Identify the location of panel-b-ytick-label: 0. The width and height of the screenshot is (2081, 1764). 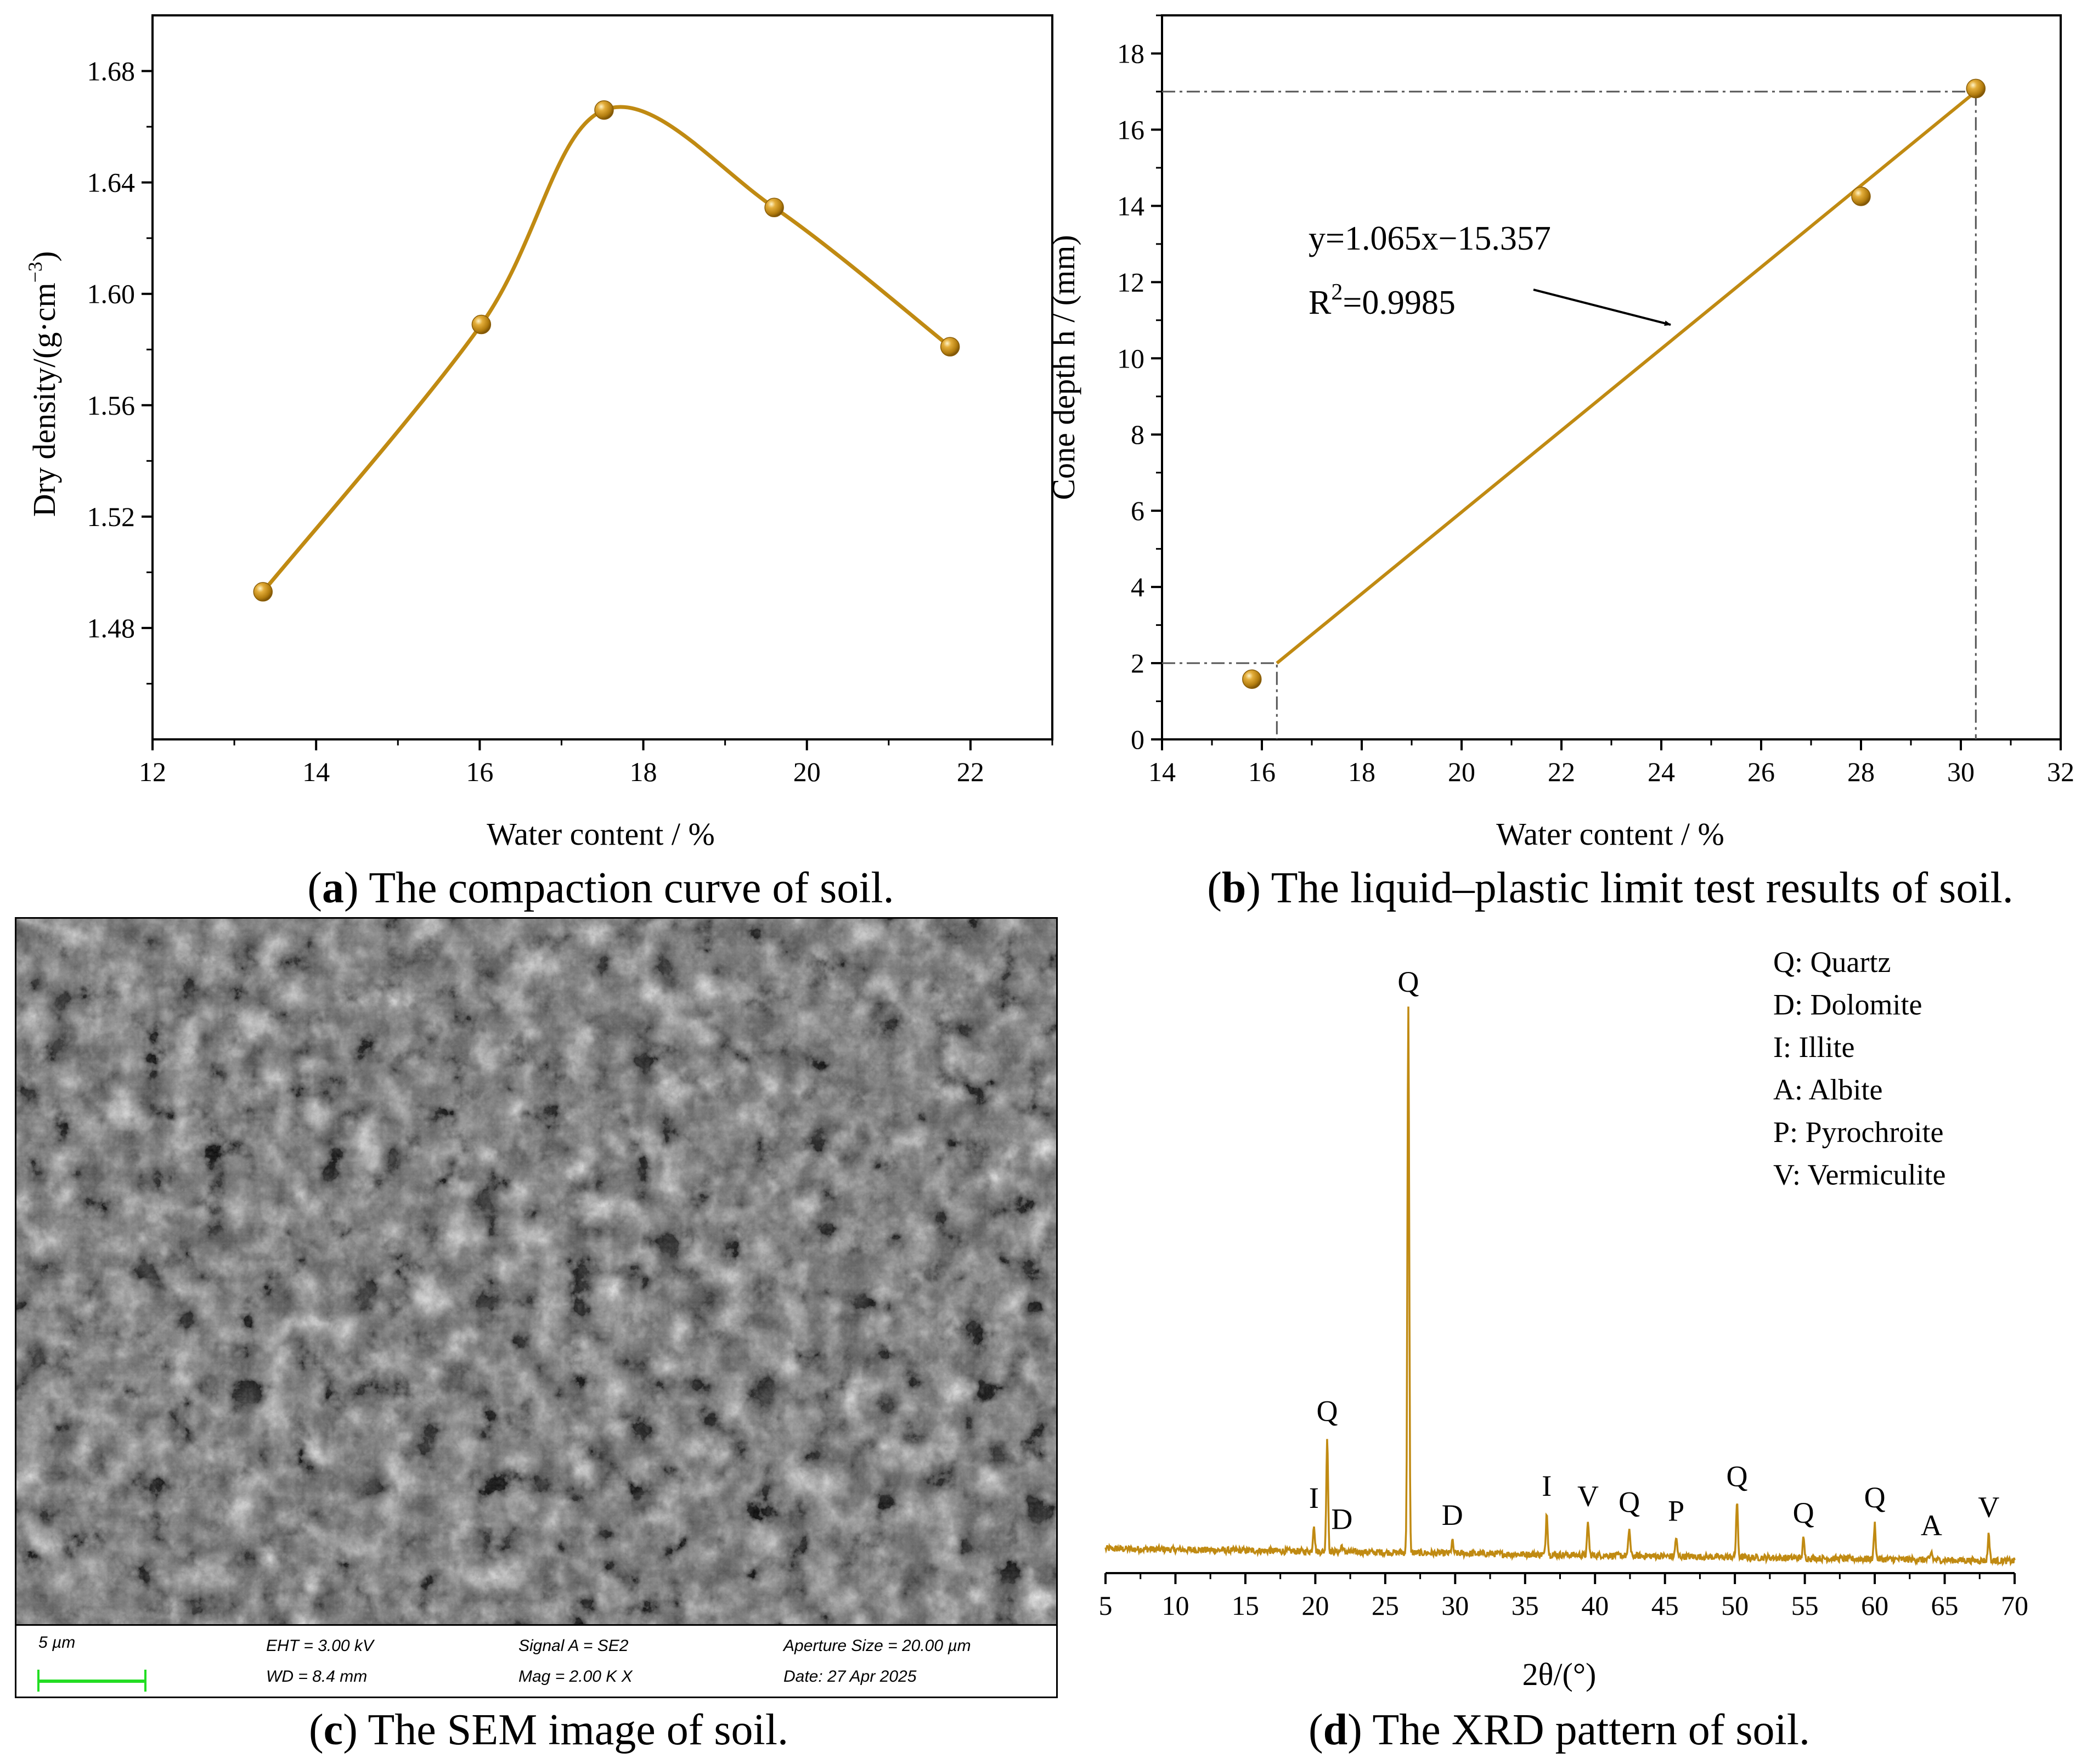
(1137, 739).